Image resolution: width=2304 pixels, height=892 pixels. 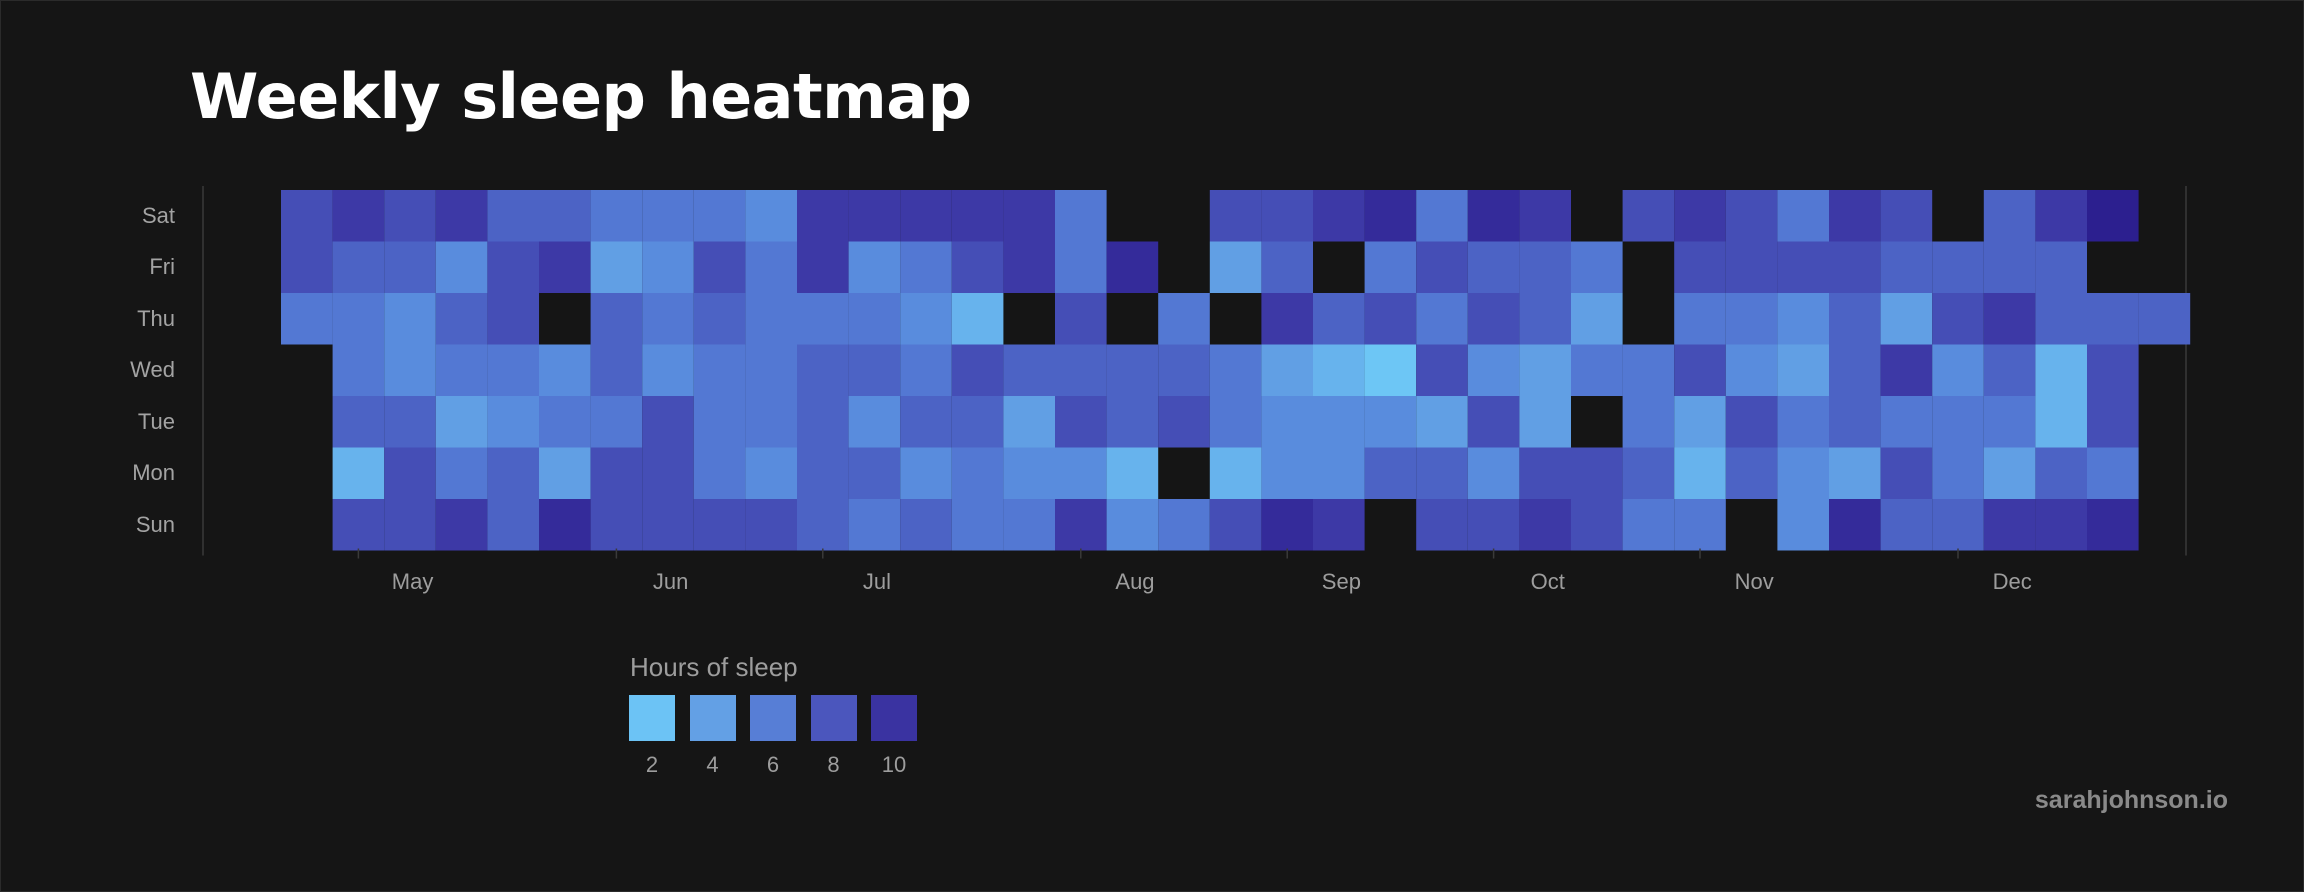 I want to click on day-label: Wed, so click(x=152, y=370).